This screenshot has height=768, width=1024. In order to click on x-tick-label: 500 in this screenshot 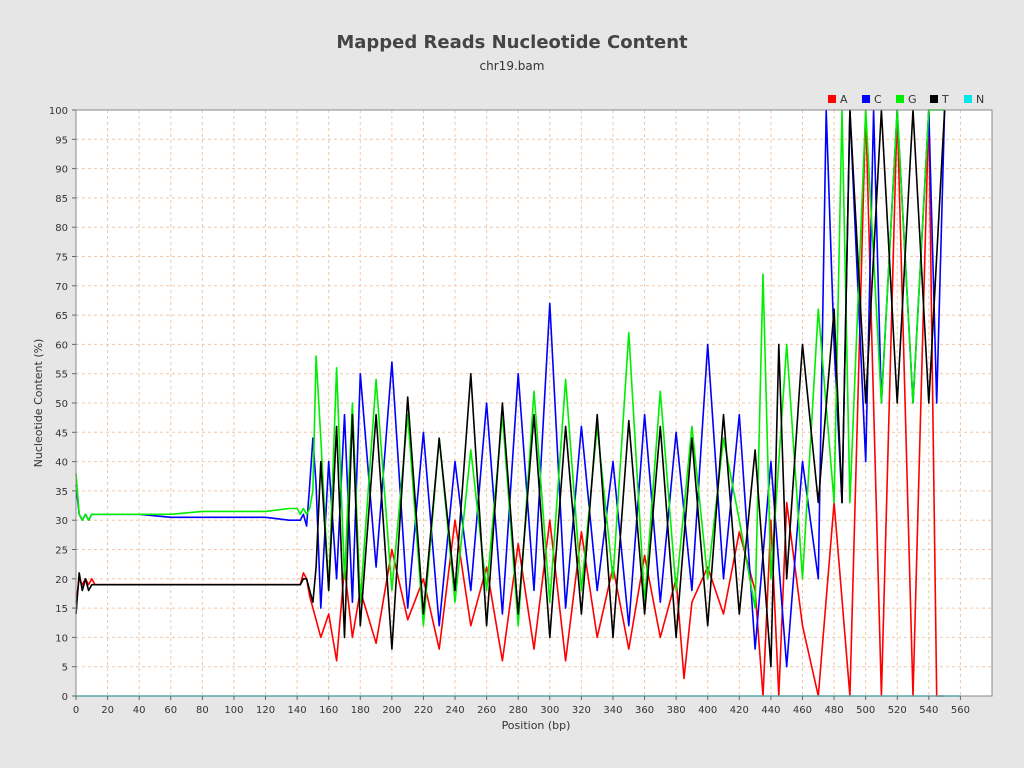, I will do `click(865, 710)`.